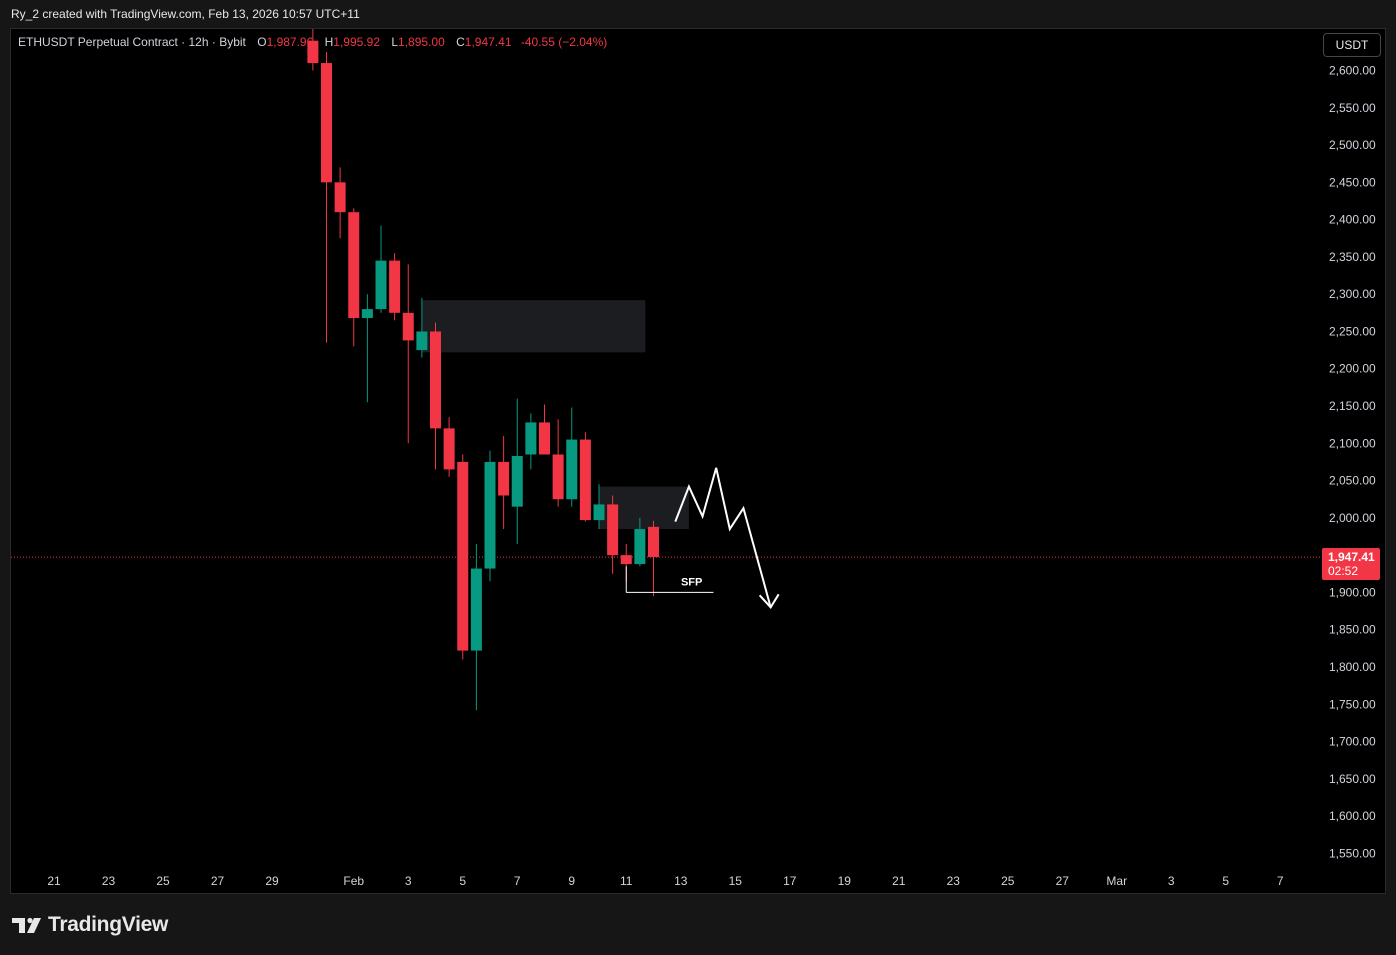 The image size is (1396, 955). I want to click on supply-zone, so click(533, 326).